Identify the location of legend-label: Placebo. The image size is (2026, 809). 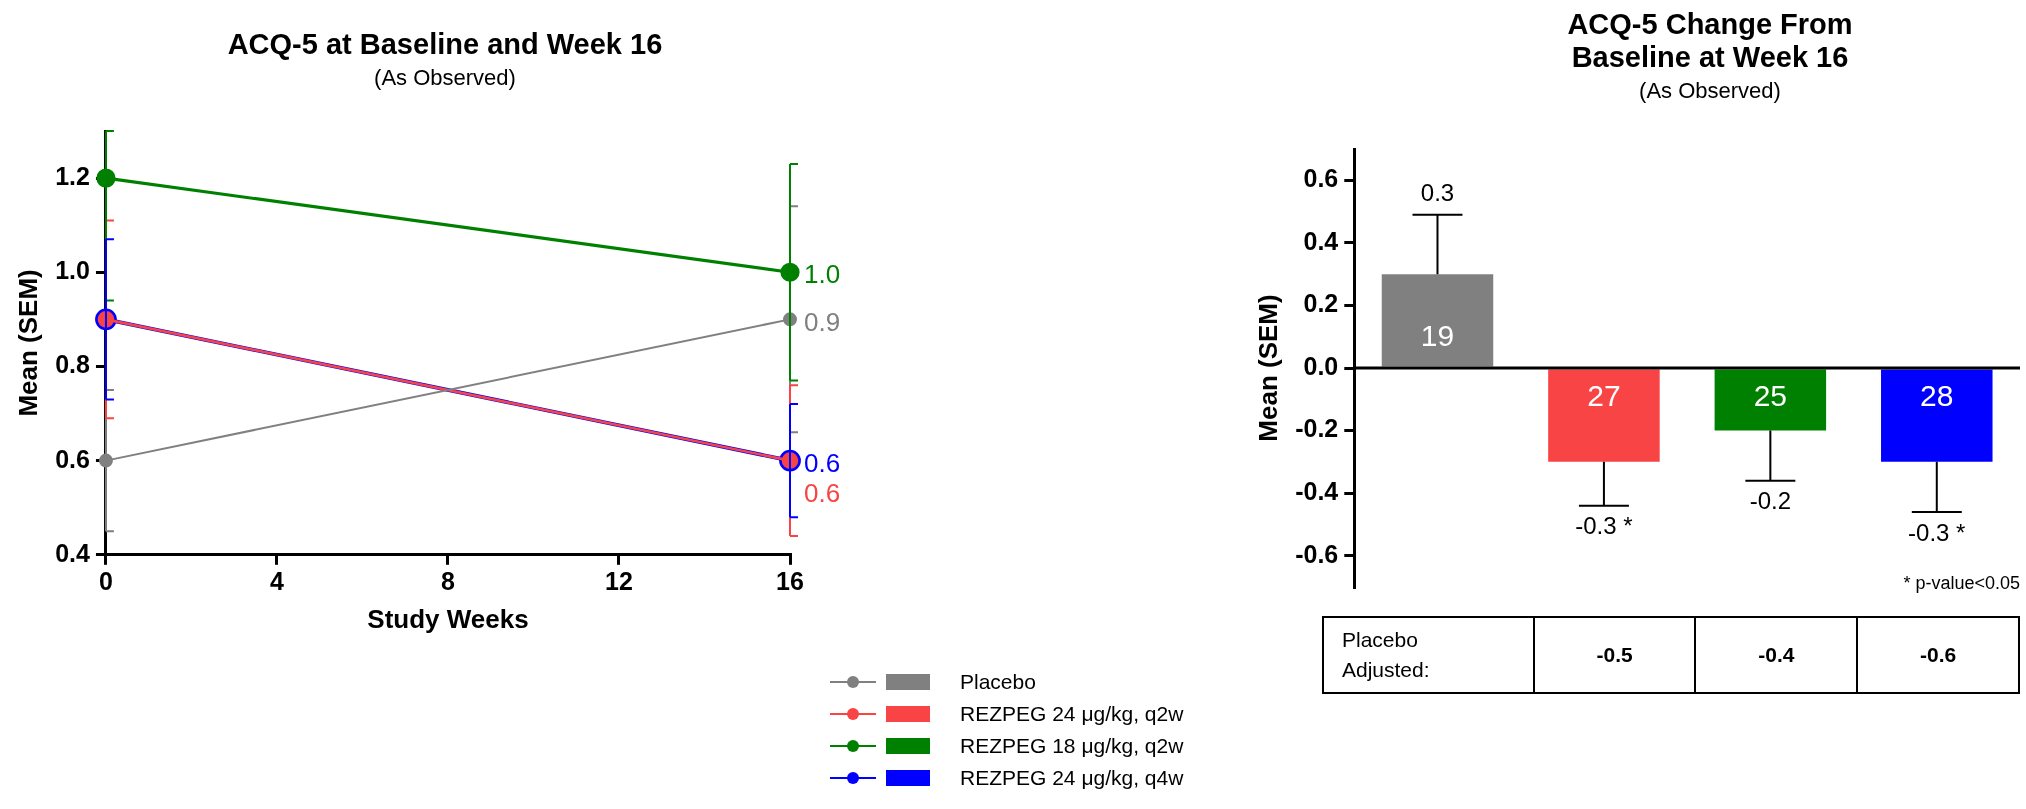
(998, 682).